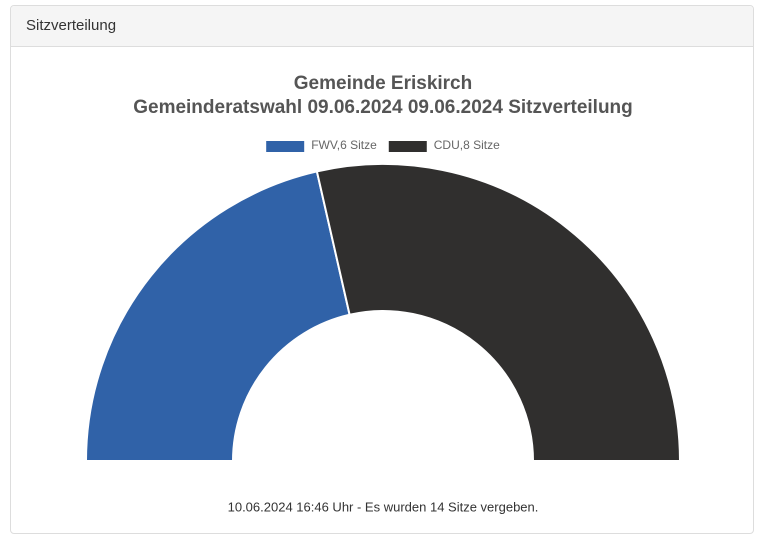  What do you see at coordinates (382, 26) in the screenshot?
I see `panel-heading: Sitzverteilung` at bounding box center [382, 26].